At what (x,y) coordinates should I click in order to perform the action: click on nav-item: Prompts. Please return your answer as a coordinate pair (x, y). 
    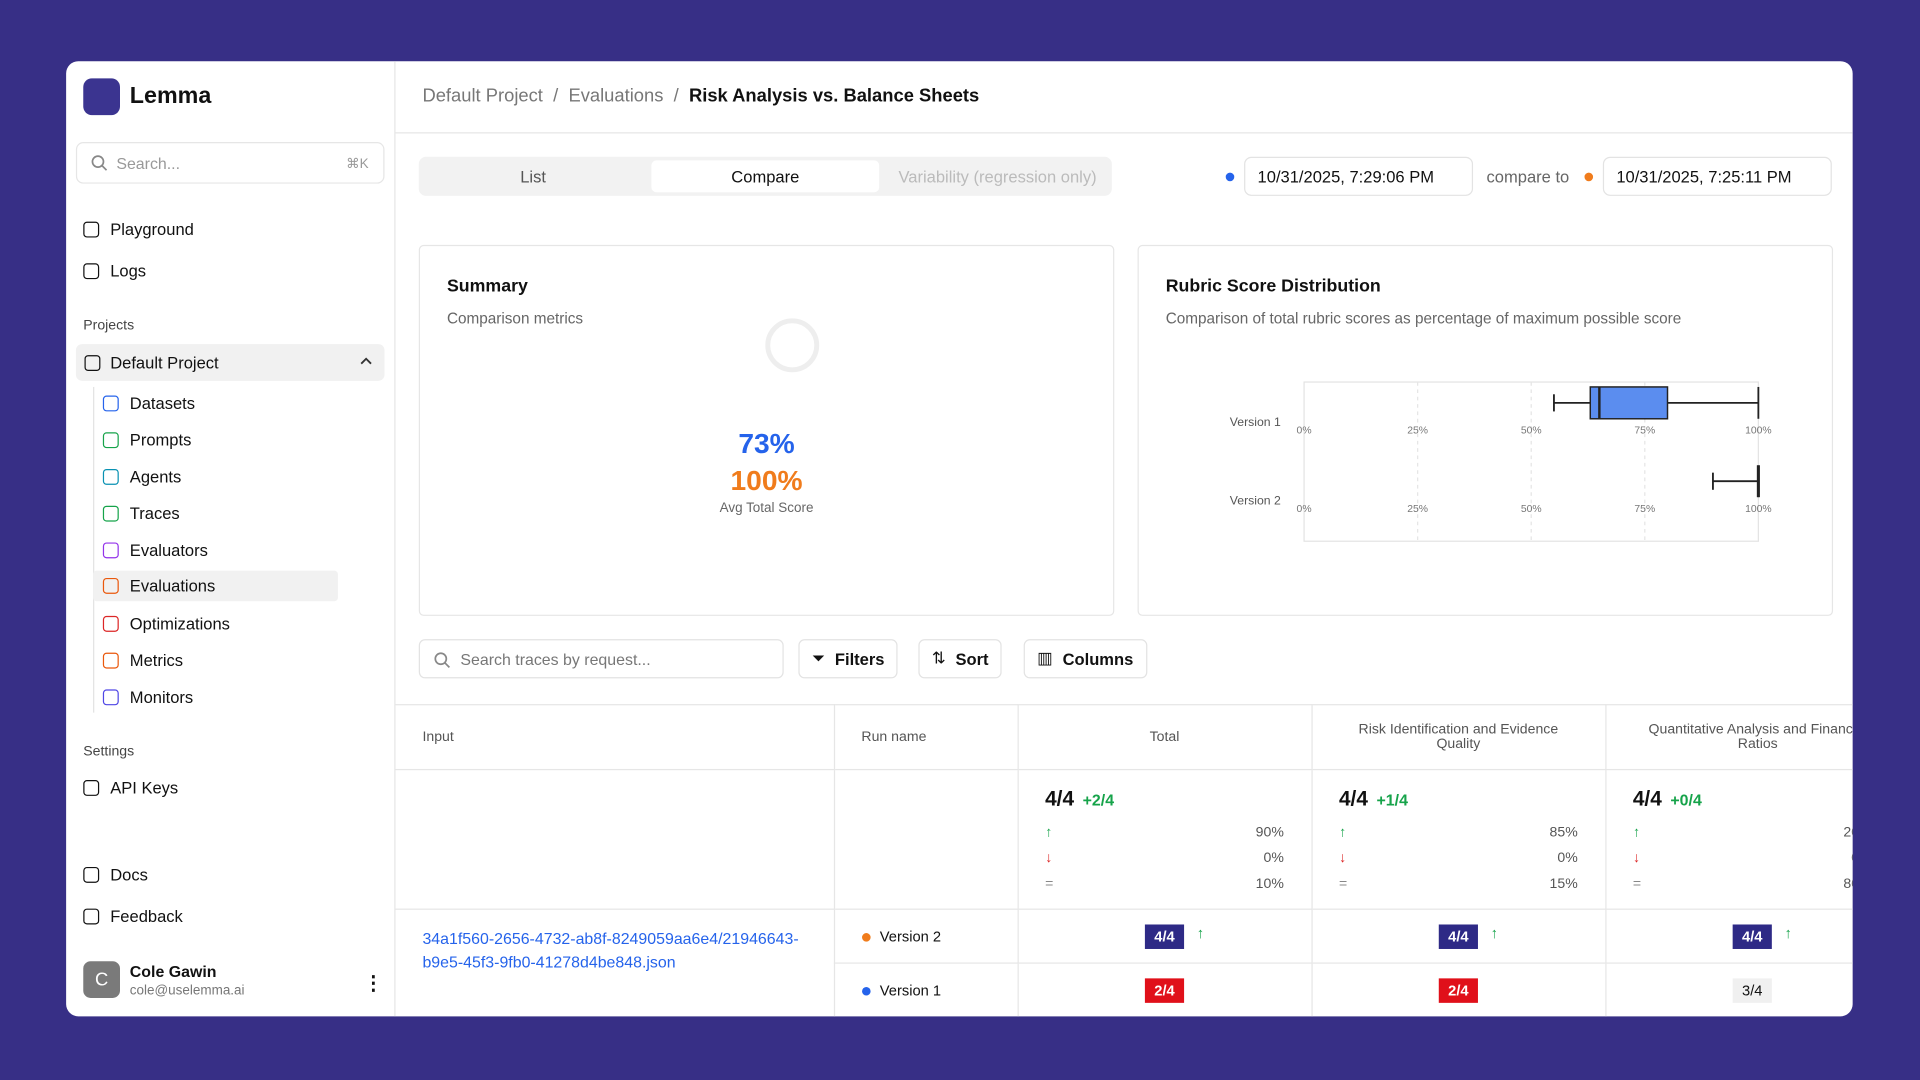
    Looking at the image, I should click on (147, 440).